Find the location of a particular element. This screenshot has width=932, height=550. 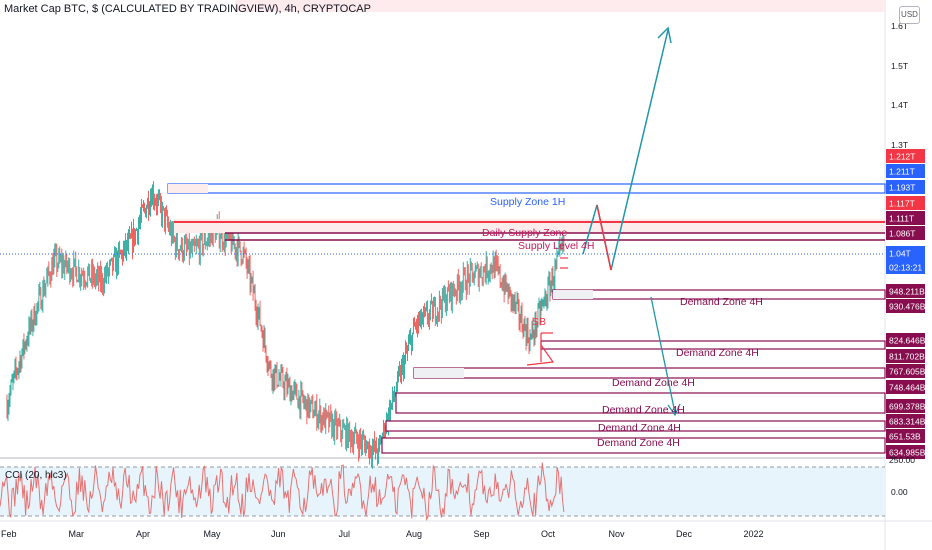

price-label: 1.111T is located at coordinates (905, 218).